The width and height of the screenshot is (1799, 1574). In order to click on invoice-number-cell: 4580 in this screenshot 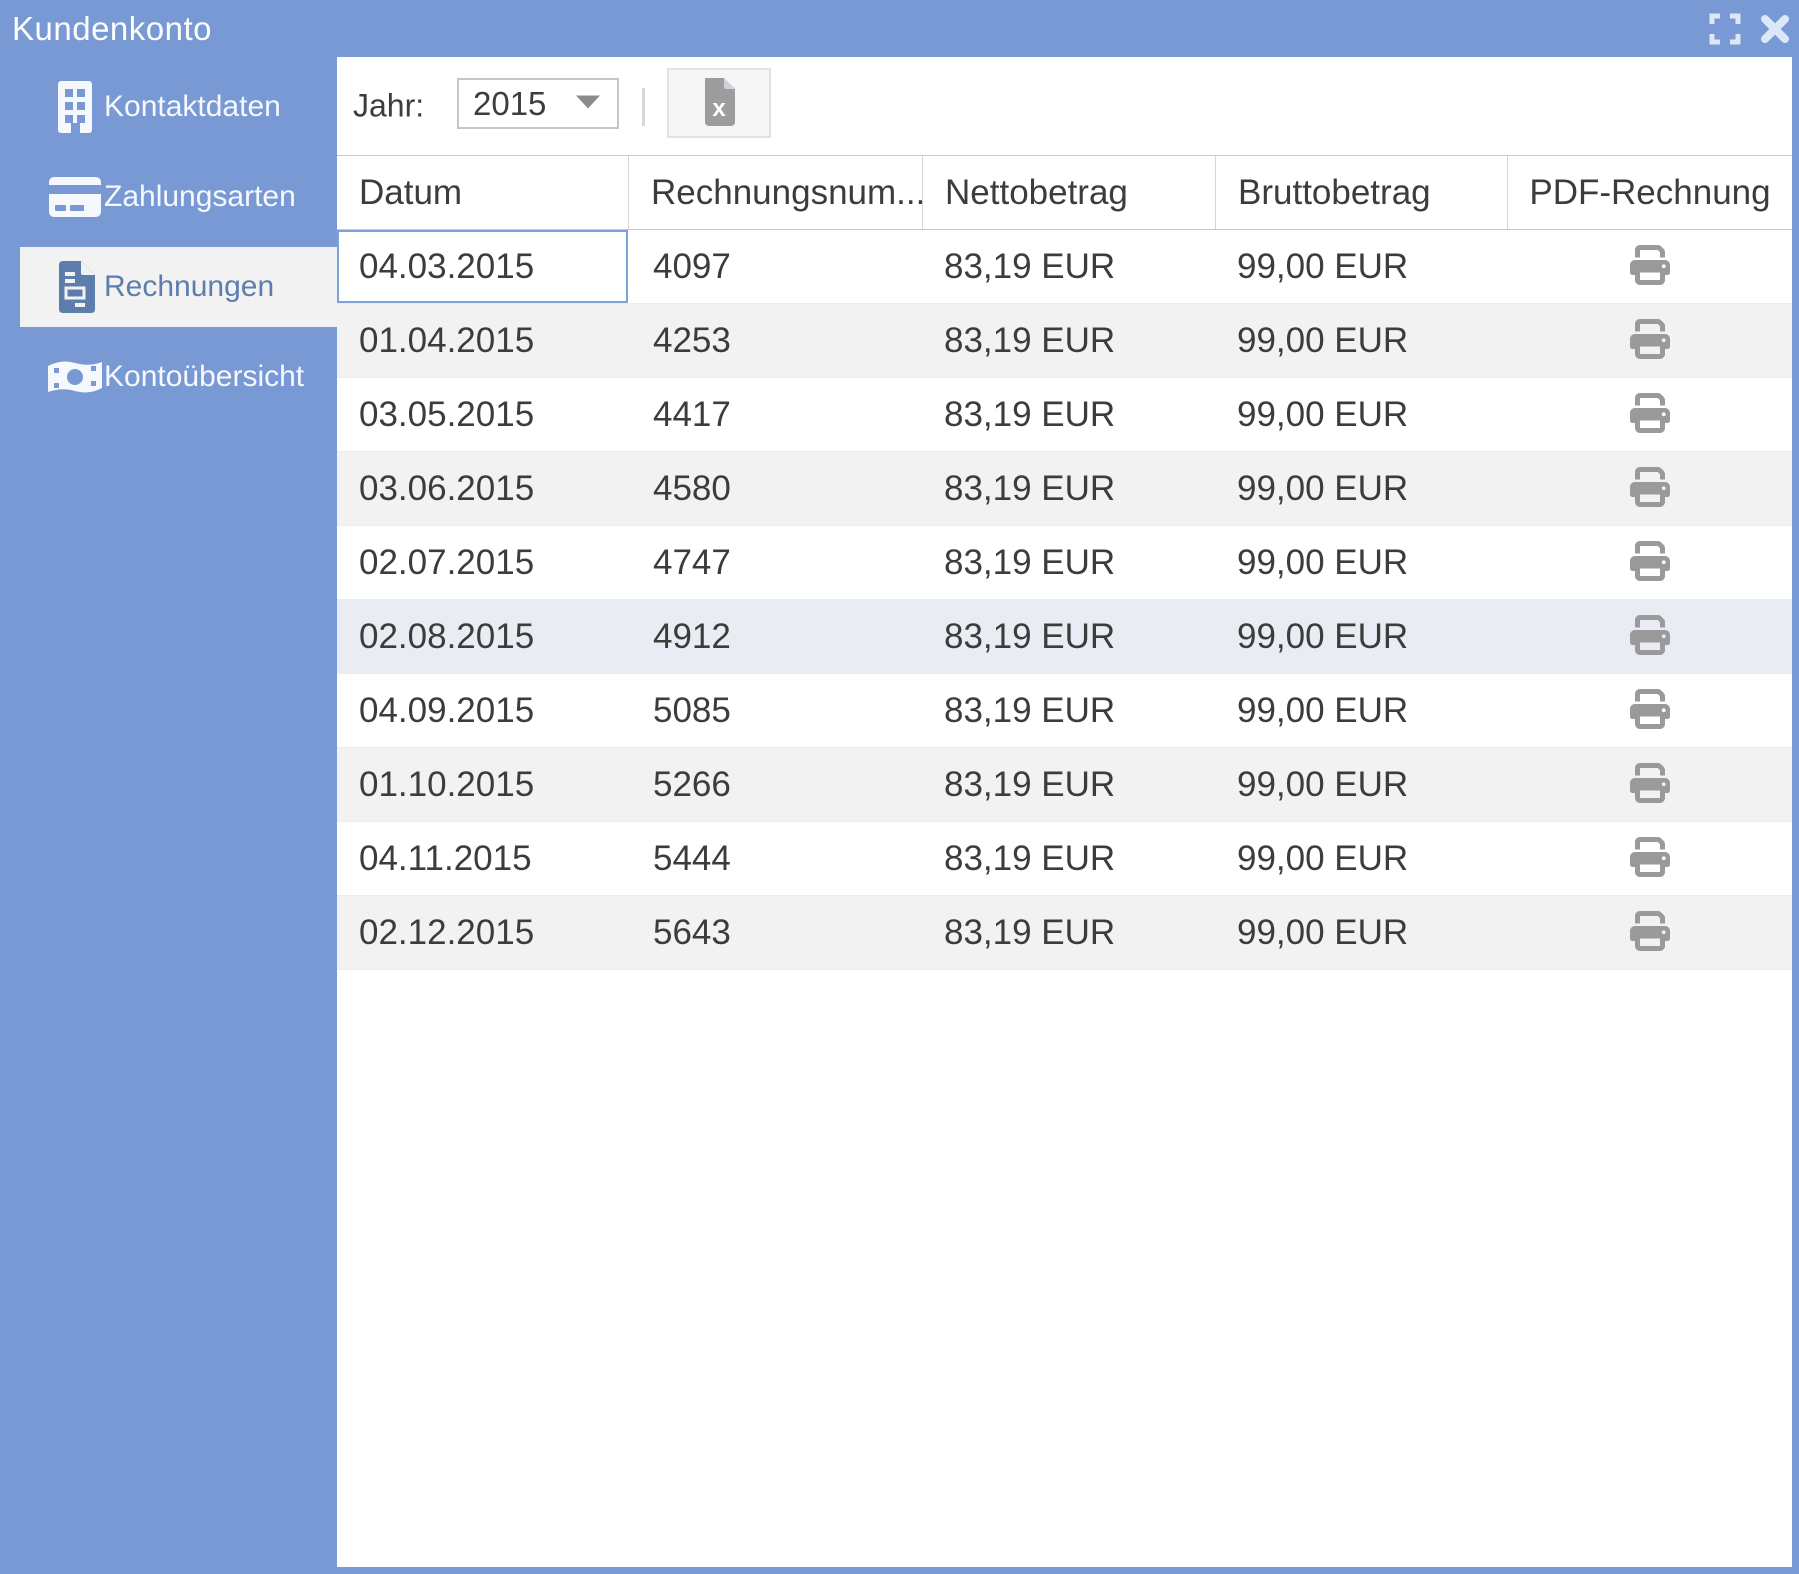, I will do `click(692, 488)`.